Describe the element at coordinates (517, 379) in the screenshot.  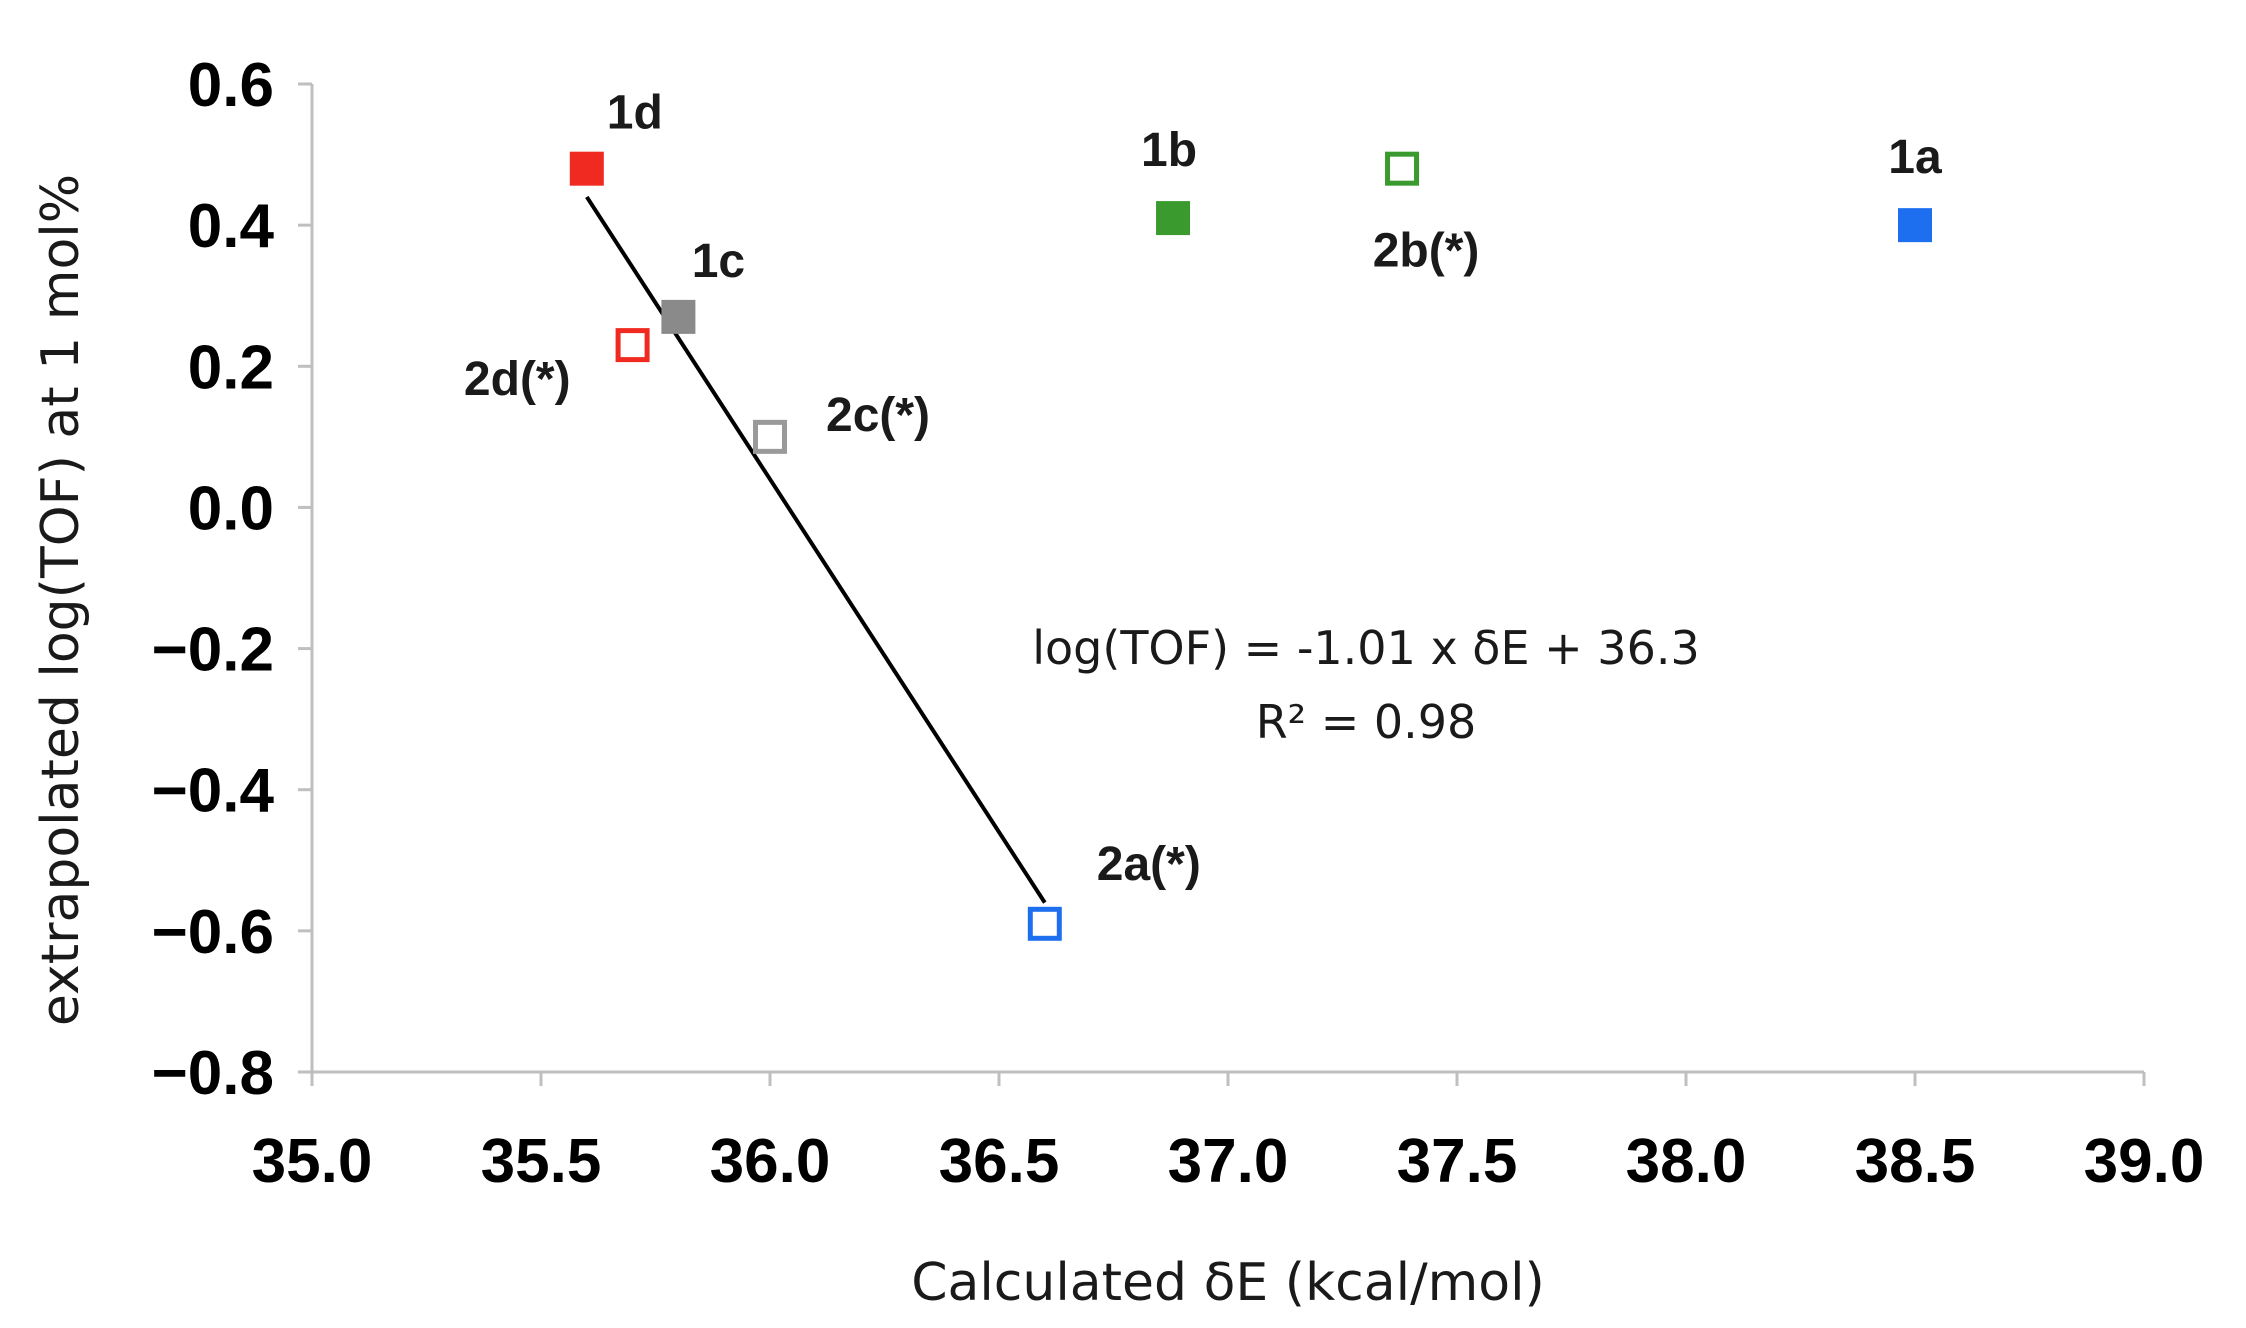
I see `point-label-2d: 2d(*)` at that location.